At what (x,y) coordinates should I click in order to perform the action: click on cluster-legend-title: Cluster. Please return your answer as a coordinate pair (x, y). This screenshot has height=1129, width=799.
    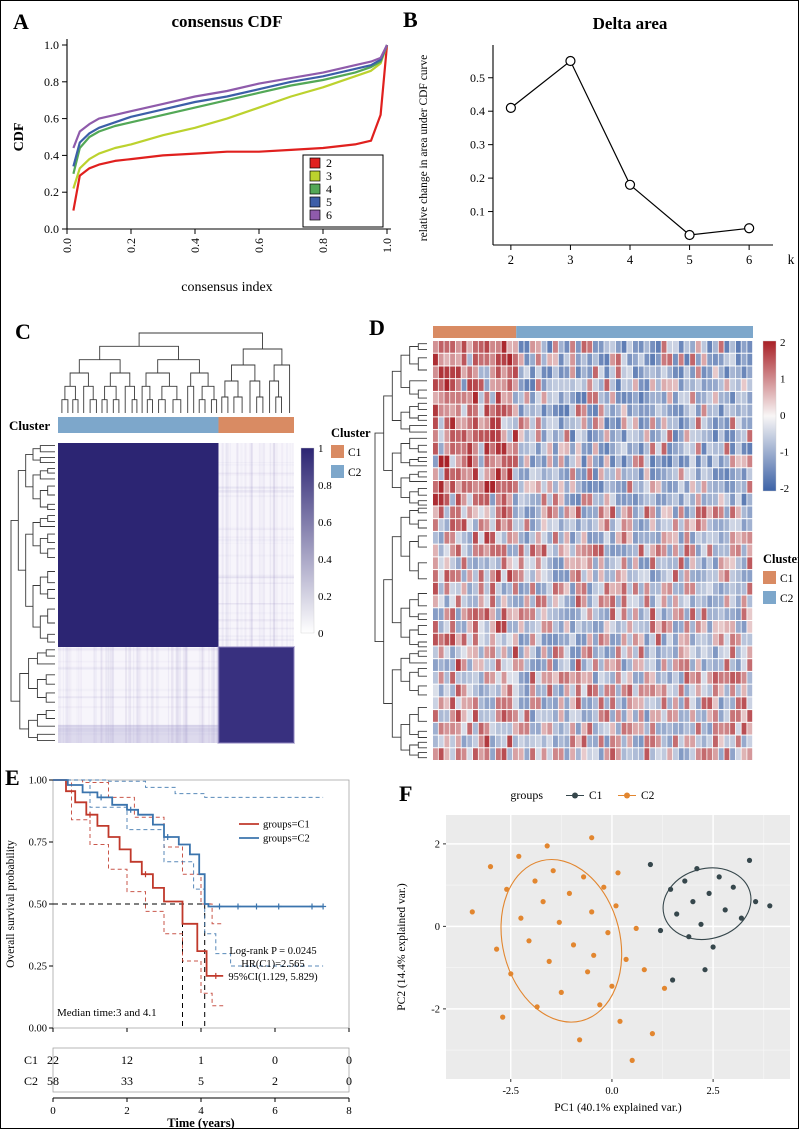
    Looking at the image, I should click on (781, 559).